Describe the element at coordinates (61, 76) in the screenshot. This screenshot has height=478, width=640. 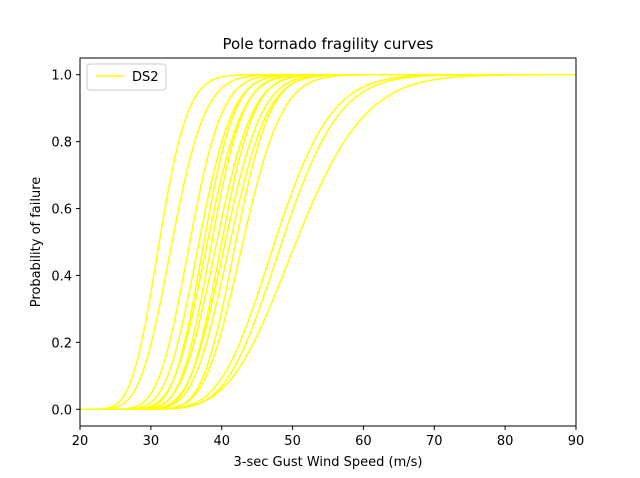
I see `y-tick-label: 1.0` at that location.